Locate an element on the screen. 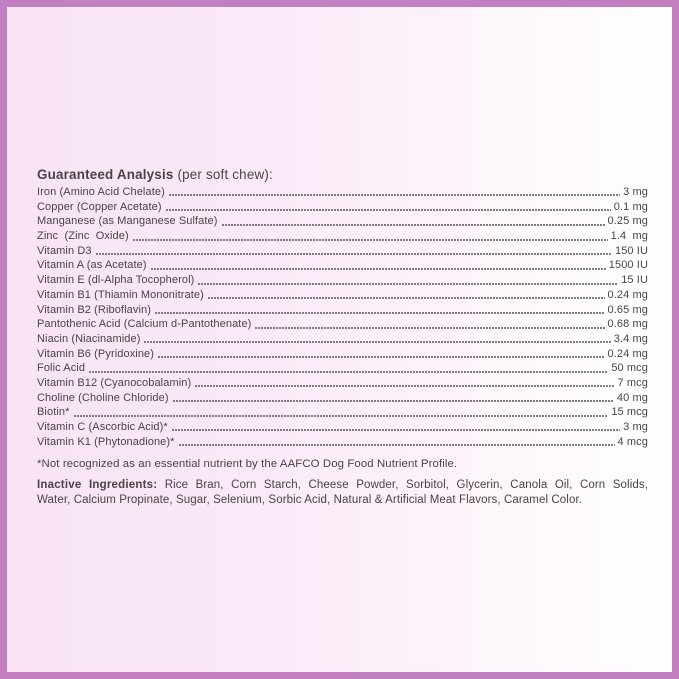 Image resolution: width=679 pixels, height=679 pixels. nutrient-value: 15 IU is located at coordinates (634, 280).